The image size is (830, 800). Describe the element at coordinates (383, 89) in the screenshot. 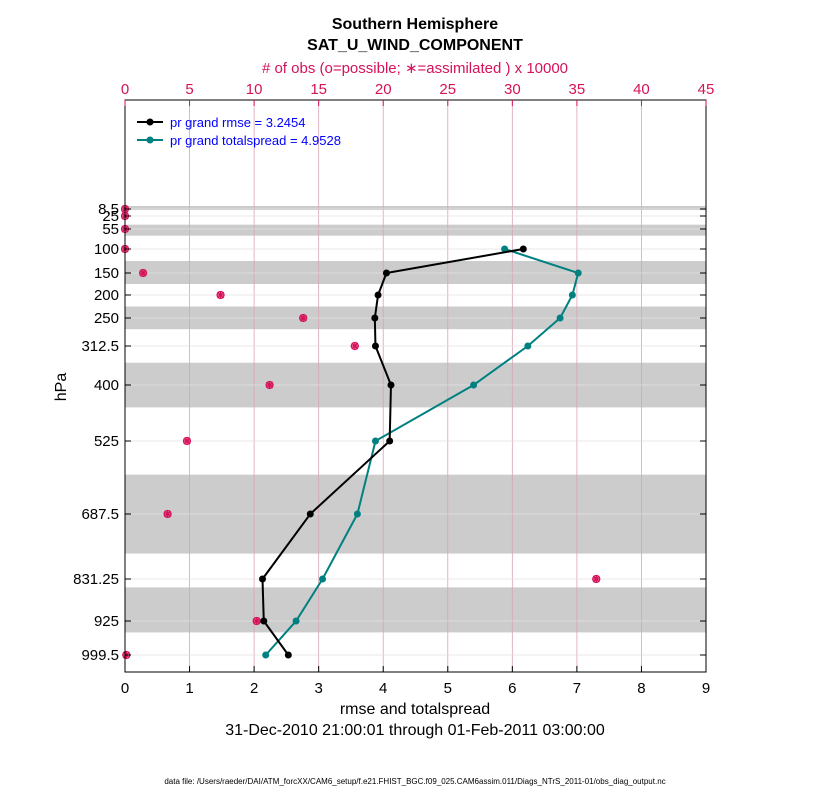

I see `top-tick-label-4: 20` at that location.